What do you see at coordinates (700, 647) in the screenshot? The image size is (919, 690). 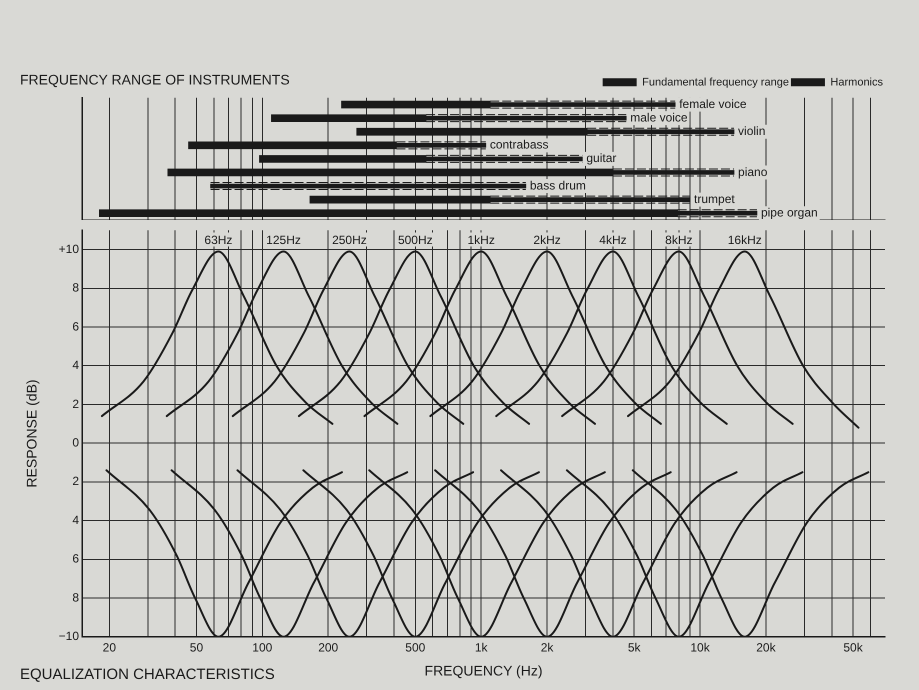 I see `x-tick-label: 10k` at bounding box center [700, 647].